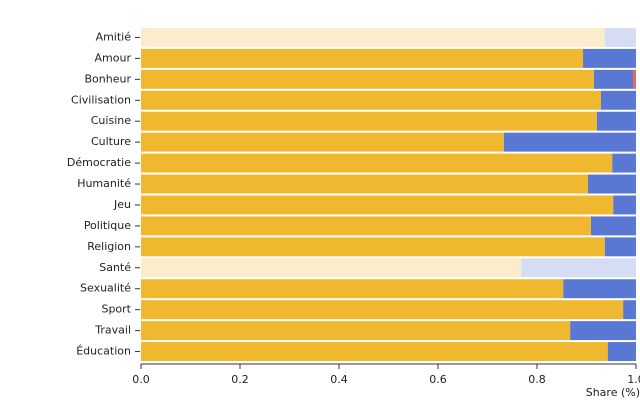 The height and width of the screenshot is (400, 640). What do you see at coordinates (141, 379) in the screenshot?
I see `x-tick-label: 0.0` at bounding box center [141, 379].